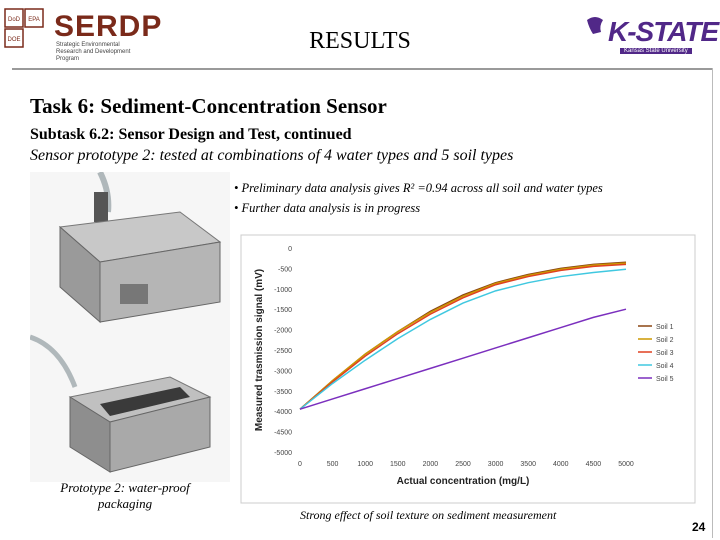  I want to click on kstate-logo-text: K-STATE, so click(663, 31).